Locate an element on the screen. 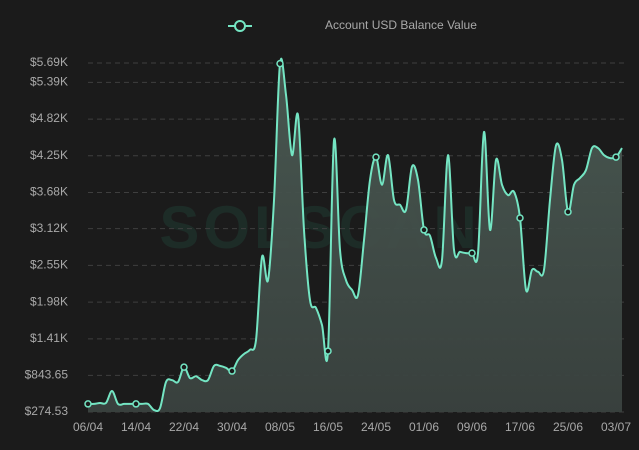 Image resolution: width=639 pixels, height=450 pixels. y-tick-label: $5.39K is located at coordinates (49, 82).